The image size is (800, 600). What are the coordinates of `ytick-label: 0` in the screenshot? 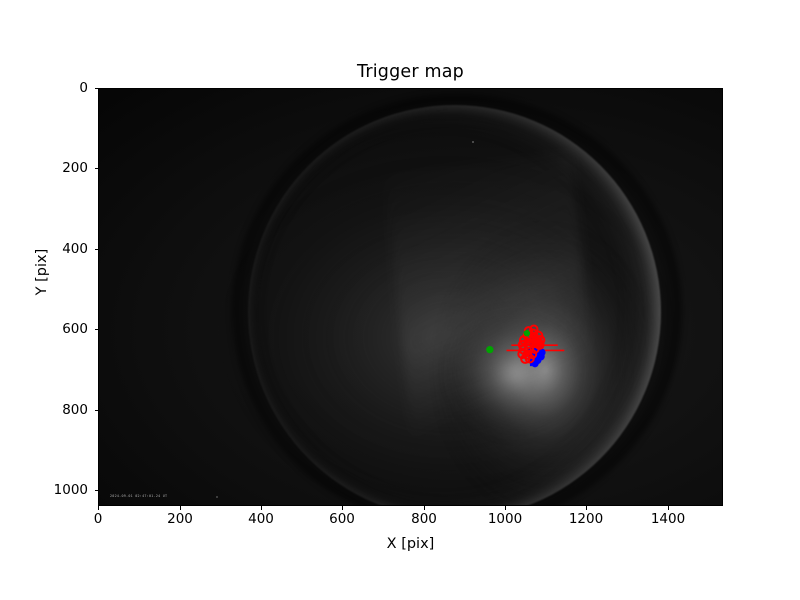 It's located at (83, 88).